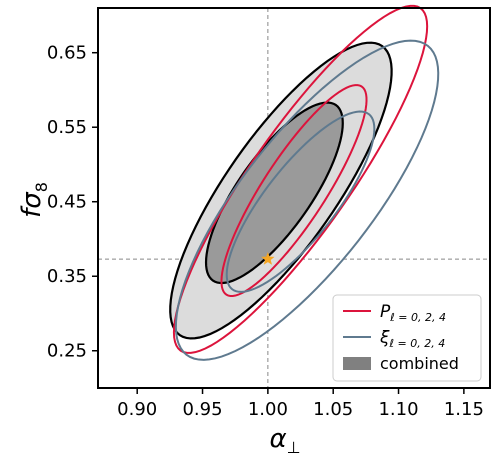  What do you see at coordinates (202, 409) in the screenshot?
I see `x-tick-label: 0.95` at bounding box center [202, 409].